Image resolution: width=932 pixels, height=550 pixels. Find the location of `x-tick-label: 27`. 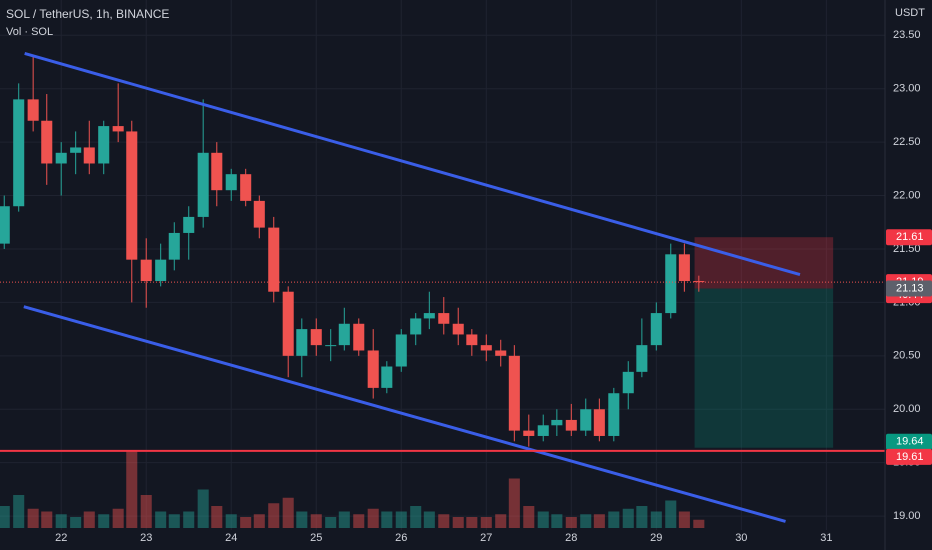

x-tick-label: 27 is located at coordinates (486, 538).